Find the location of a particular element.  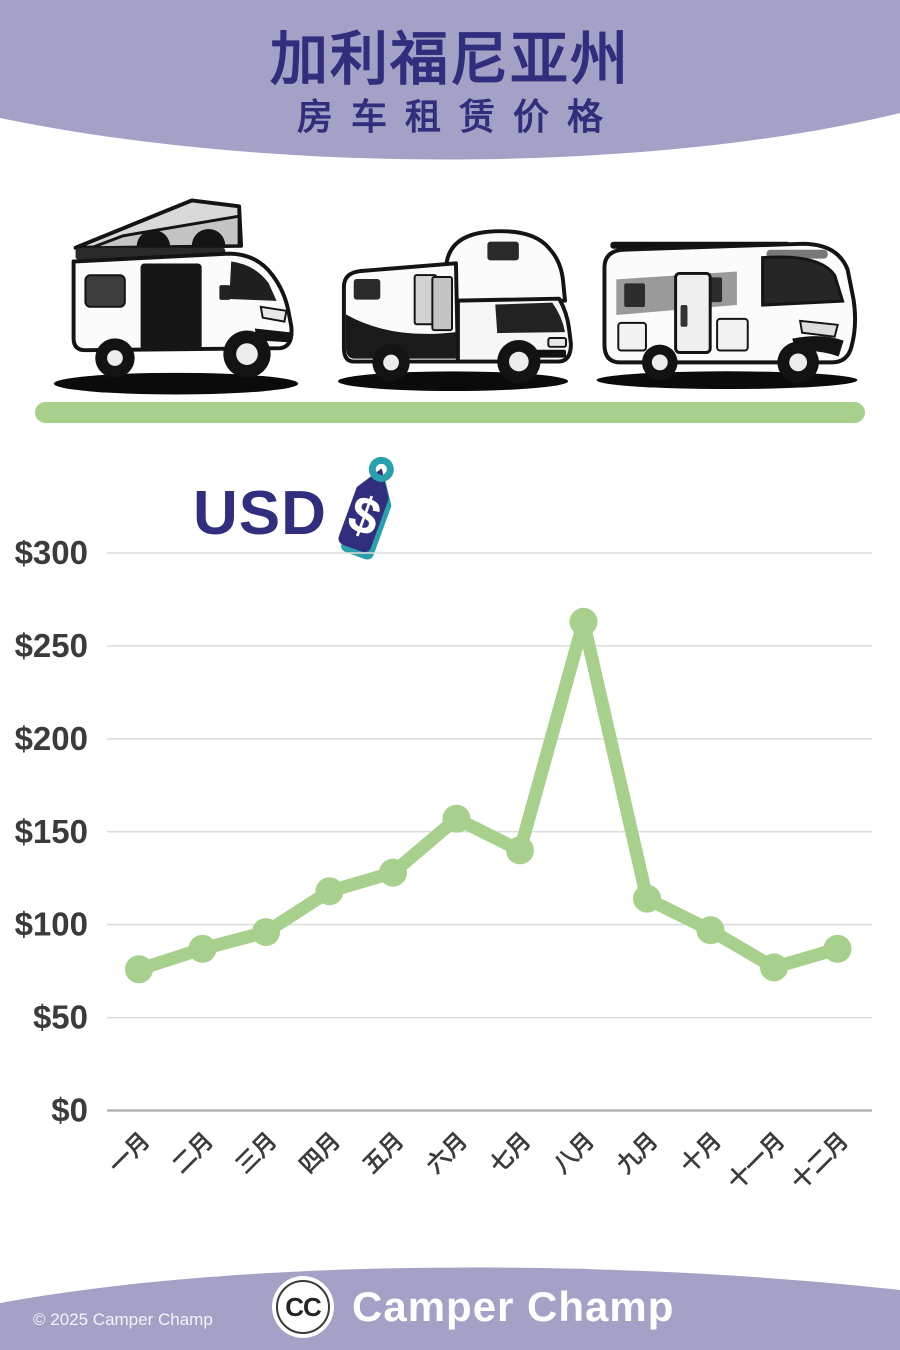

svg-text: $150 is located at coordinates (51, 831).